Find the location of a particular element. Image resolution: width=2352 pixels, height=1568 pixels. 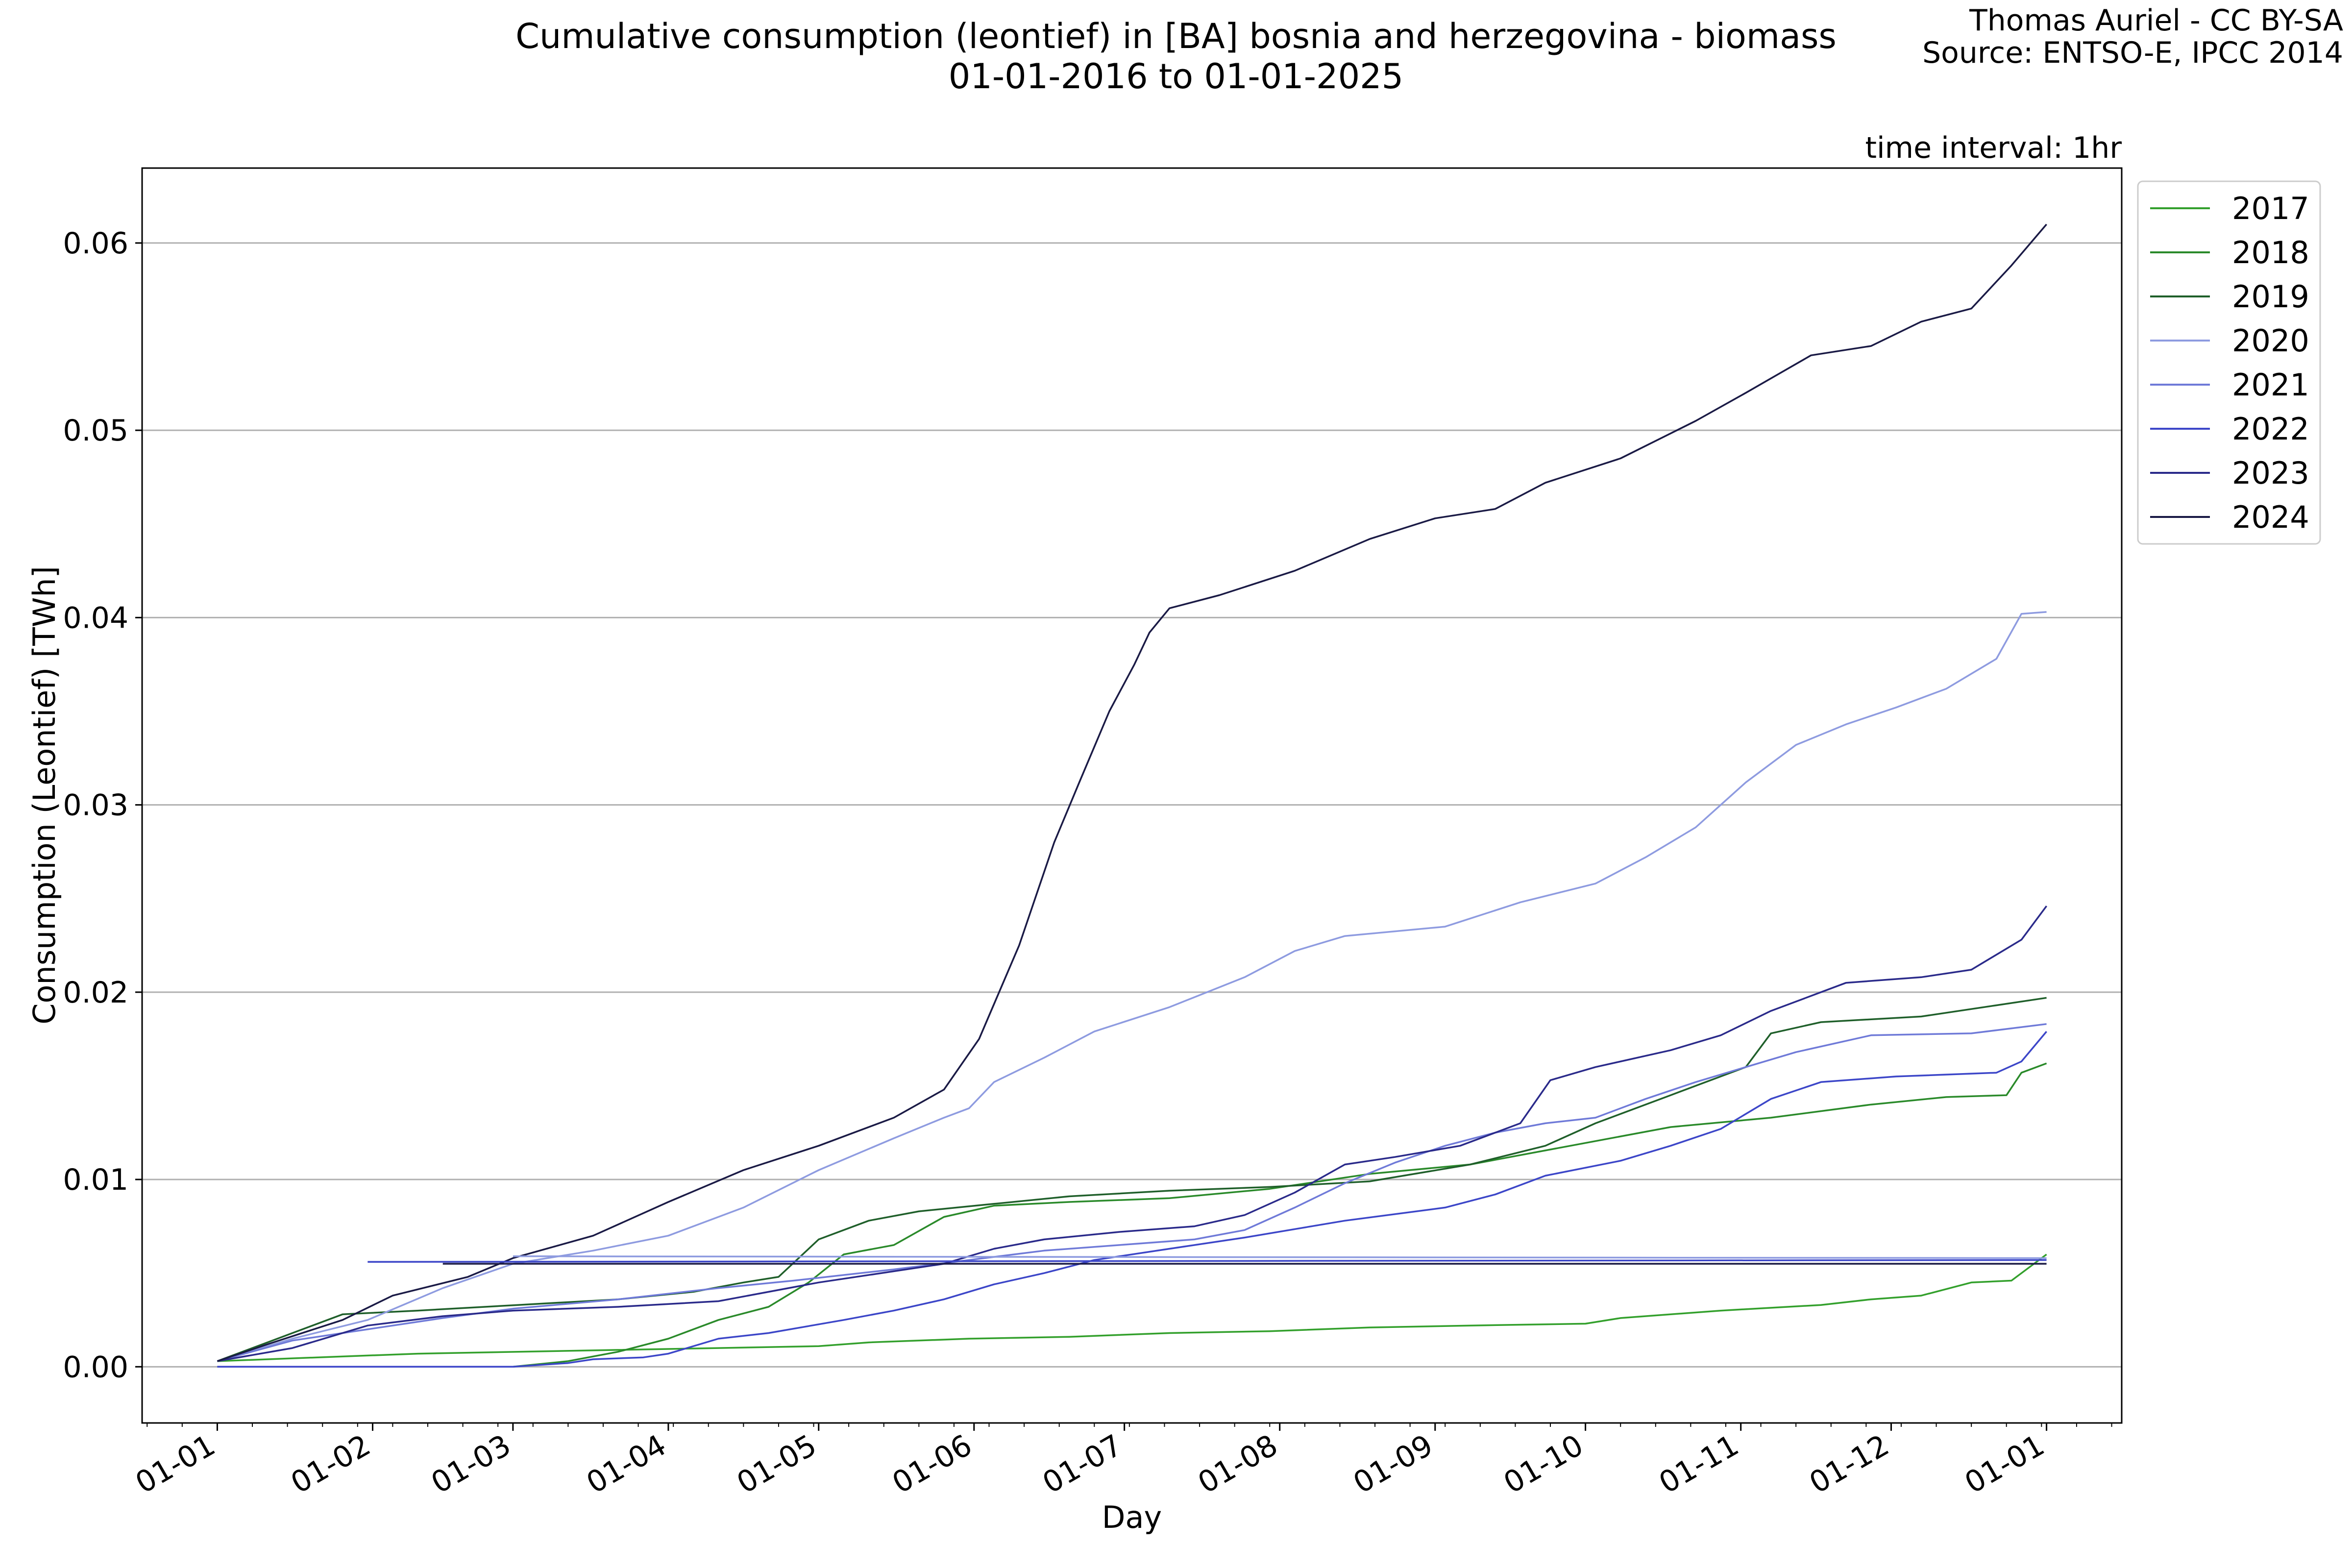

x-axis-label: Day is located at coordinates (1132, 1517).